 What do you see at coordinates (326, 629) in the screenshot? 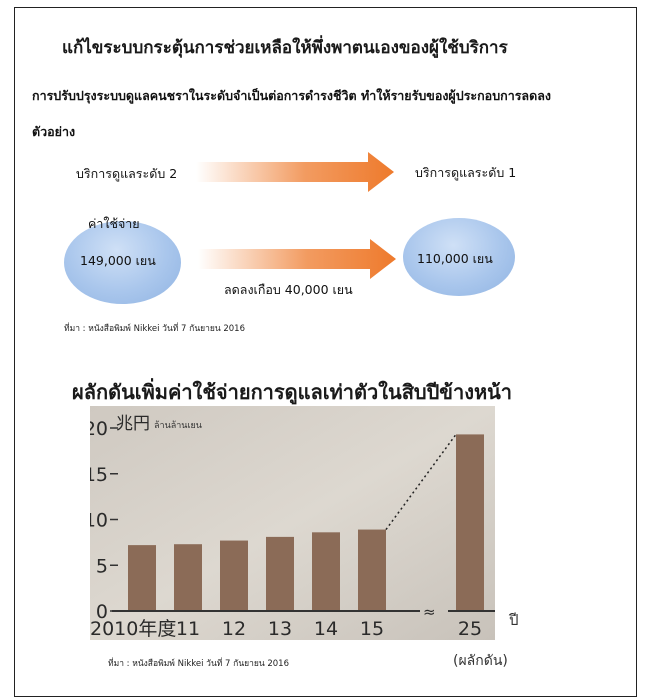
I see `x-tick-label: 14` at bounding box center [326, 629].